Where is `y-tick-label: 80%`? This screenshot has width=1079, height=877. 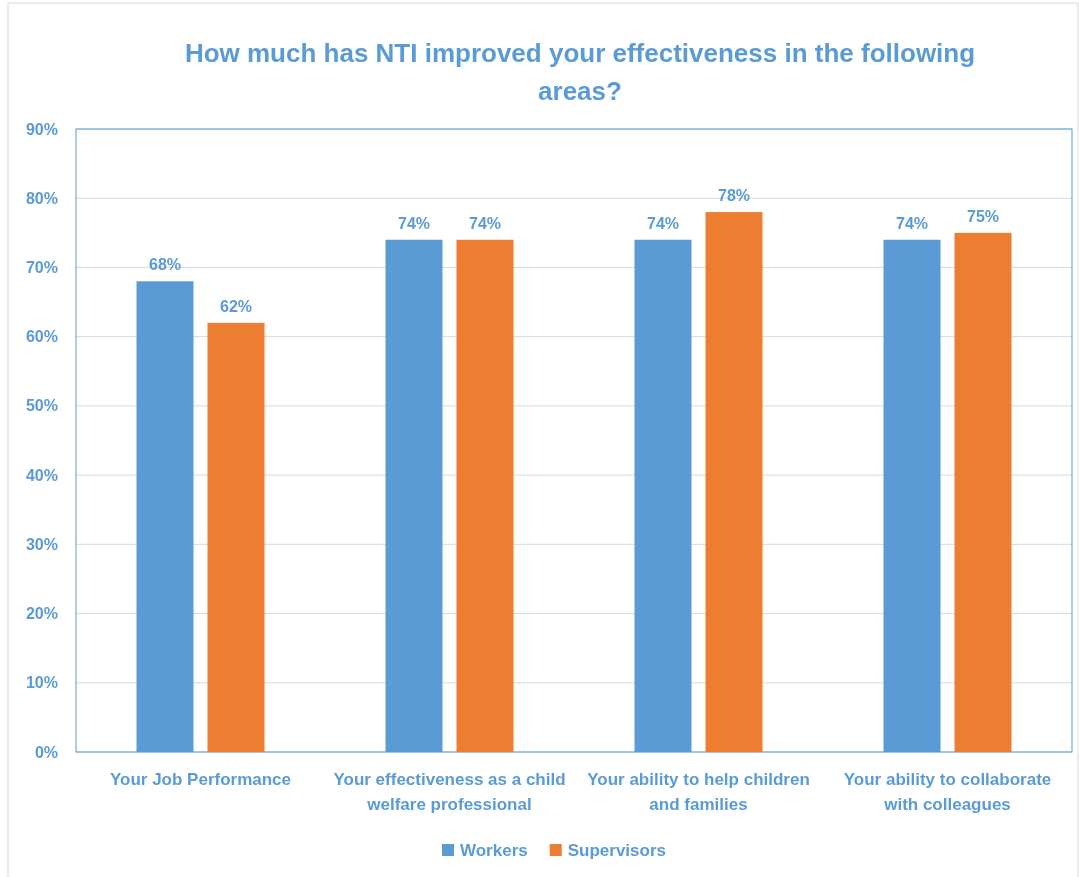
y-tick-label: 80% is located at coordinates (41, 198).